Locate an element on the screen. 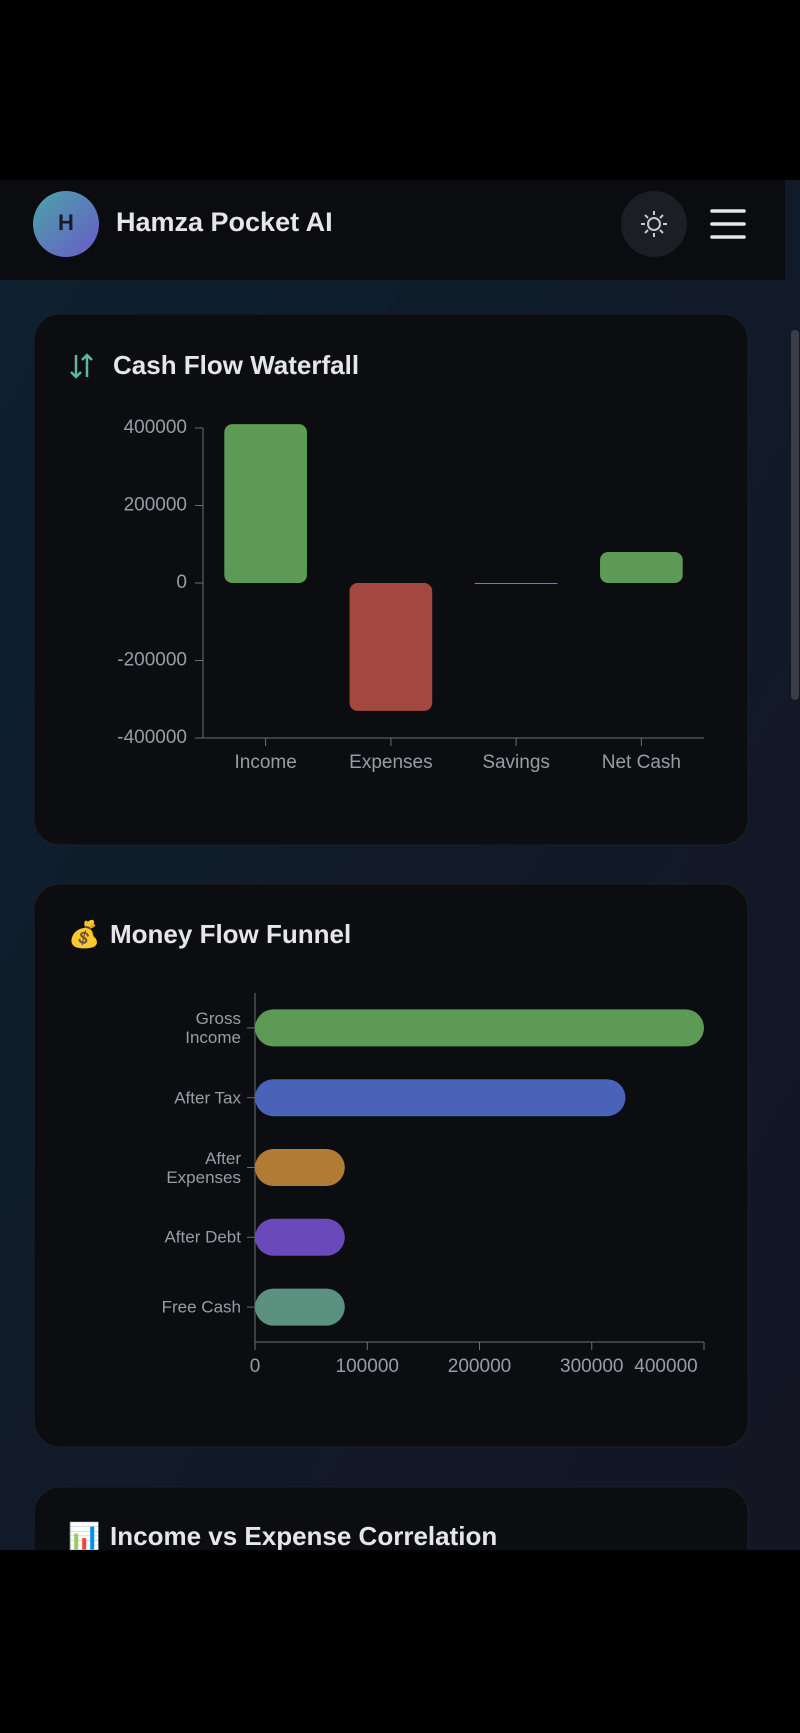 Image resolution: width=800 pixels, height=1733 pixels. y-tick-label: -400000 is located at coordinates (152, 737).